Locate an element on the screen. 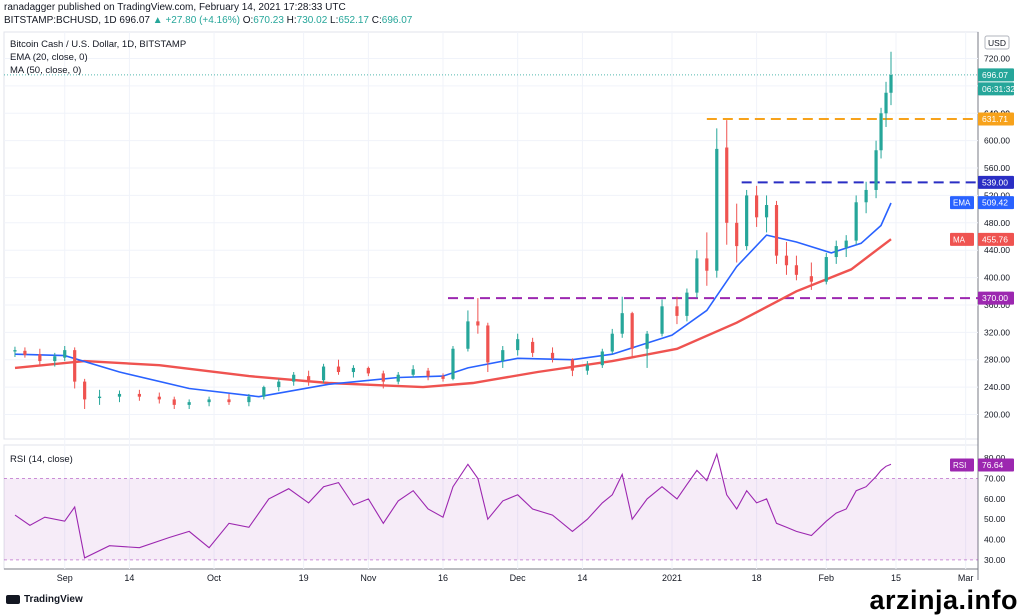 This screenshot has width=1024, height=616. x-tick-label: Nov is located at coordinates (368, 578).